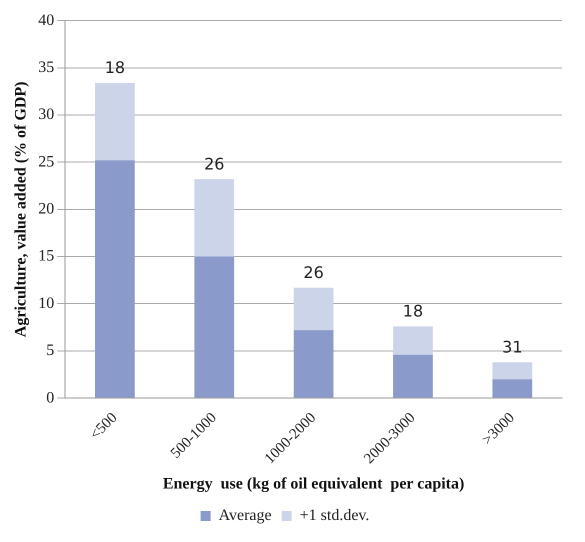 The height and width of the screenshot is (542, 585). Describe the element at coordinates (46, 303) in the screenshot. I see `y-tick-label: 10` at that location.